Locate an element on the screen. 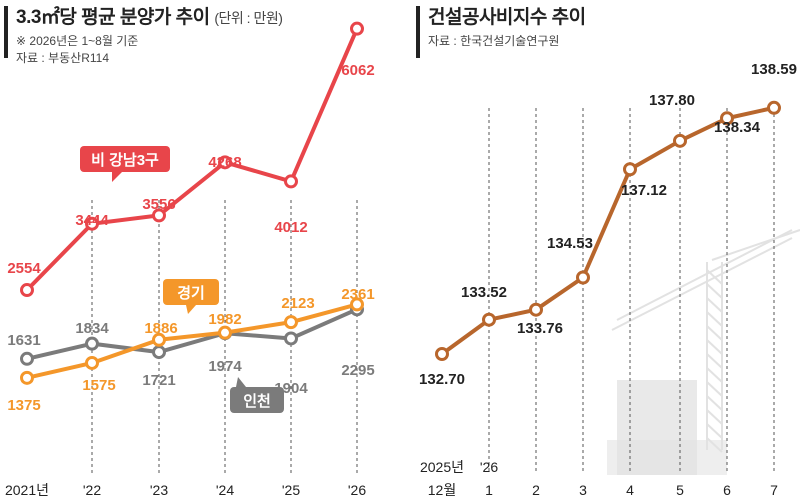 The image size is (800, 503). x-tick-label: 1 is located at coordinates (489, 490).